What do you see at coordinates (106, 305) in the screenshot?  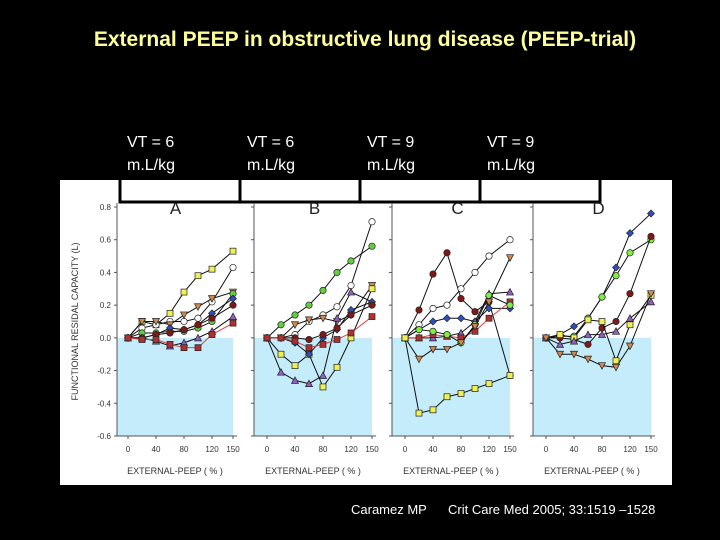 I see `y-tick-label: 0.2` at bounding box center [106, 305].